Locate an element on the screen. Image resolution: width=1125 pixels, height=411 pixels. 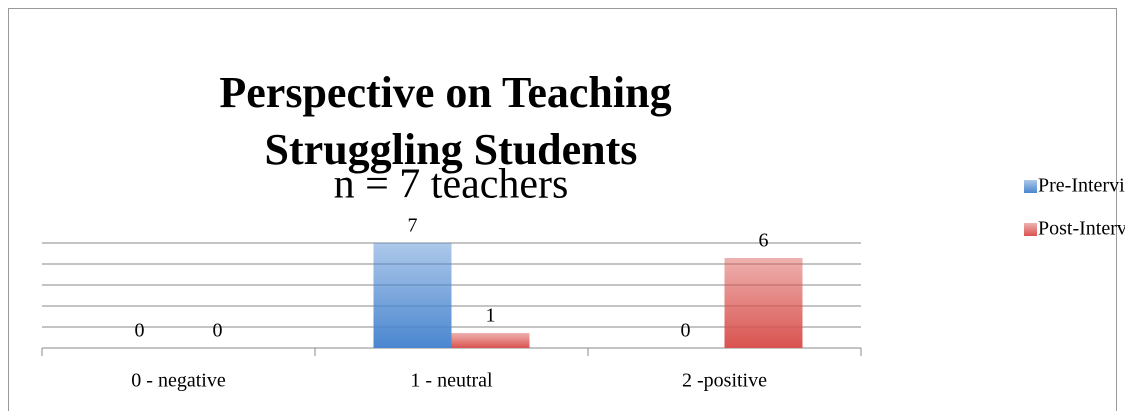
x-tick-label: 1 - neutral is located at coordinates (451, 381).